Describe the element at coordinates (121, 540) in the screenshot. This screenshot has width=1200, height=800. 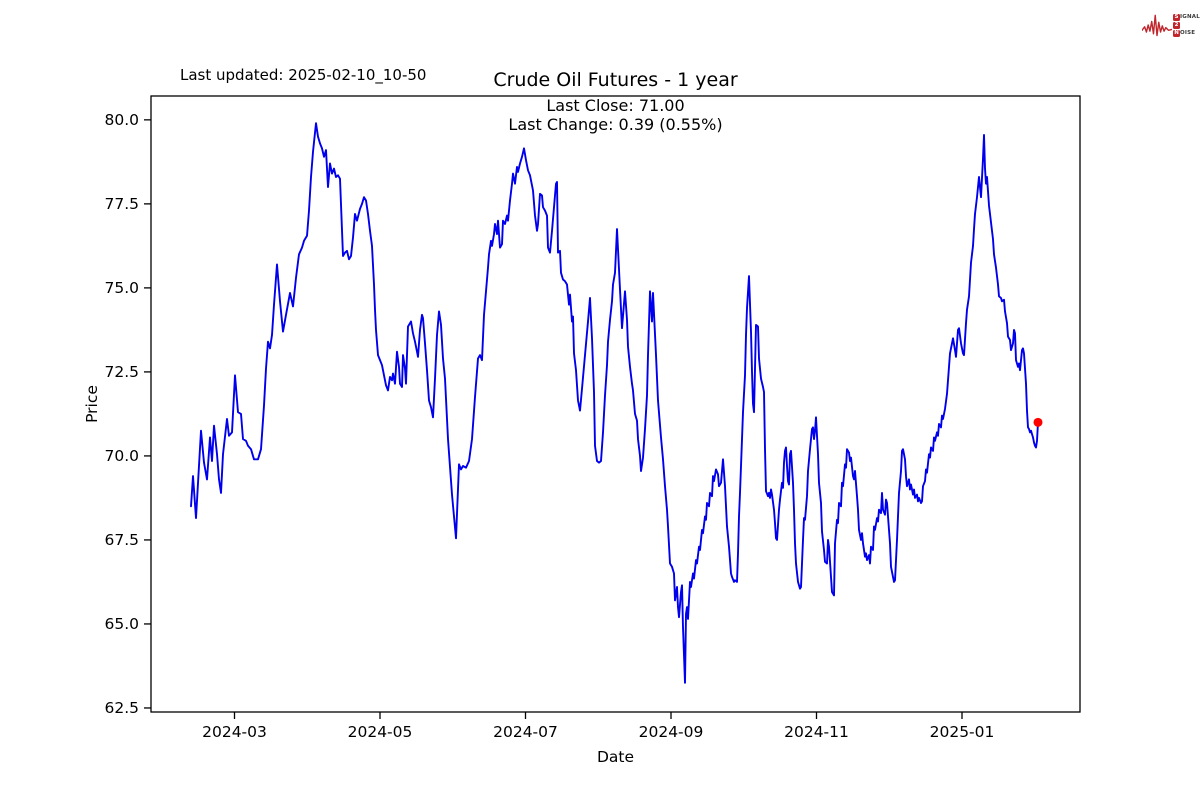
I see `y-tick-label: 67.5` at that location.